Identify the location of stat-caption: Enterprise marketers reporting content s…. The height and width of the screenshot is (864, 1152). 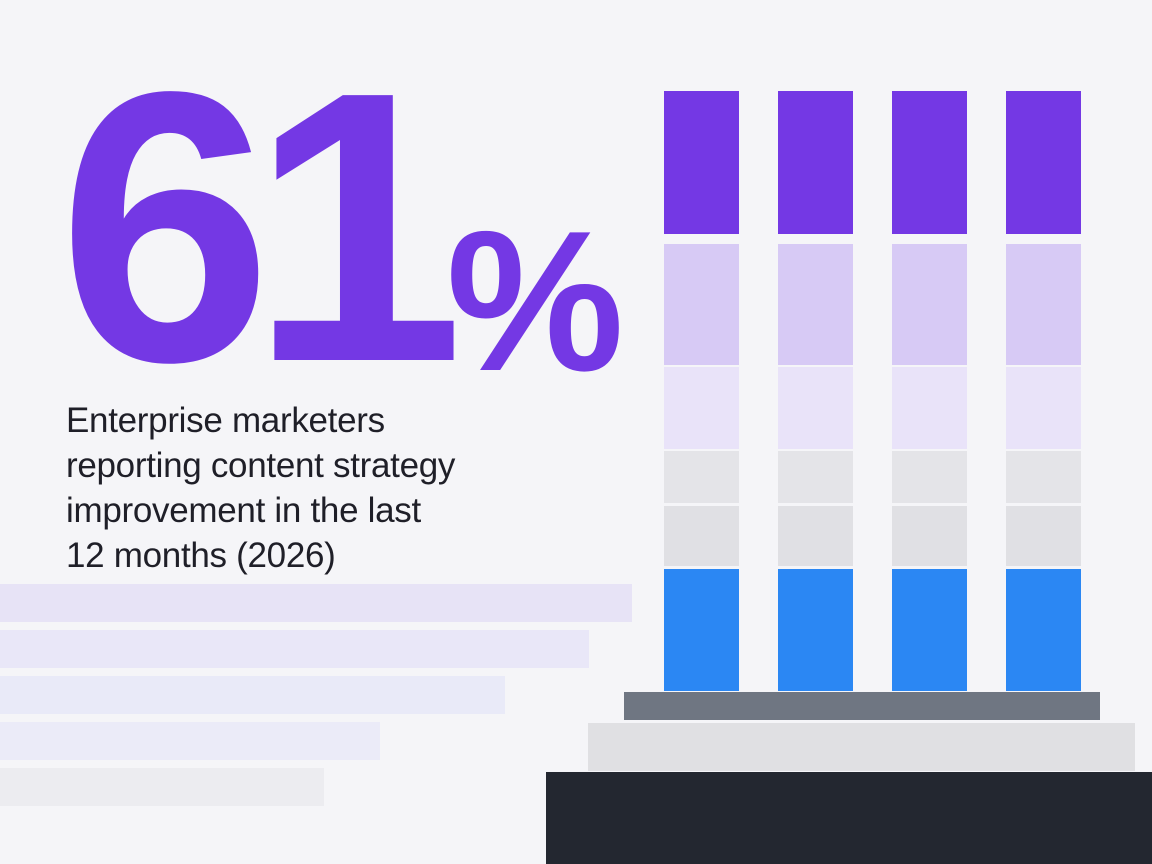
(326, 488).